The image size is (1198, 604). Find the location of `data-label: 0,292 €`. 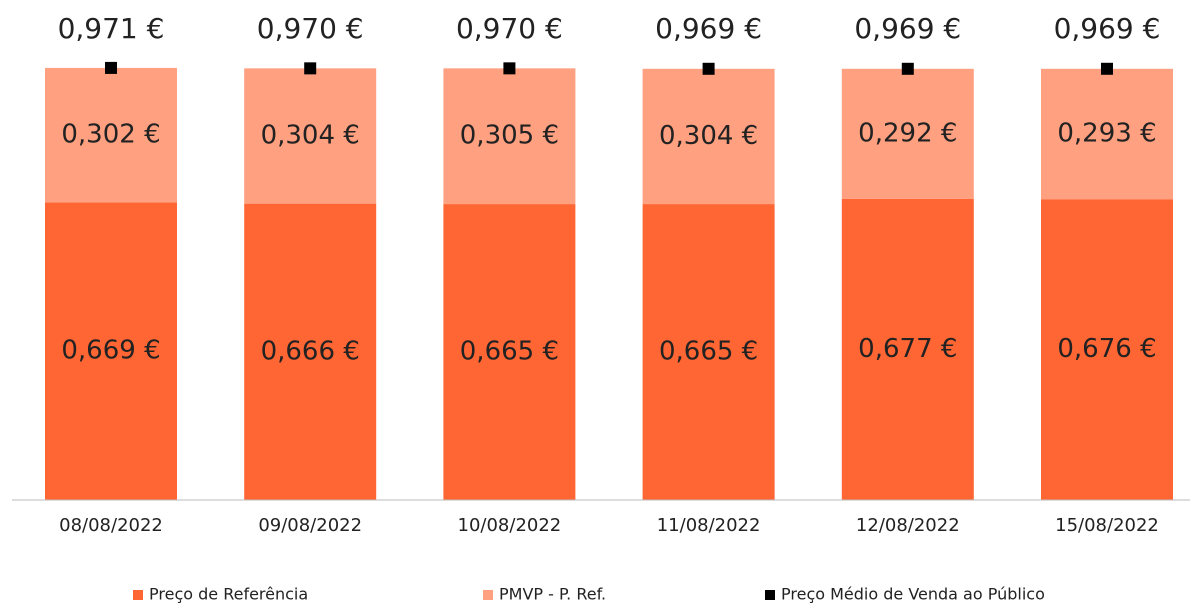

data-label: 0,292 € is located at coordinates (907, 133).